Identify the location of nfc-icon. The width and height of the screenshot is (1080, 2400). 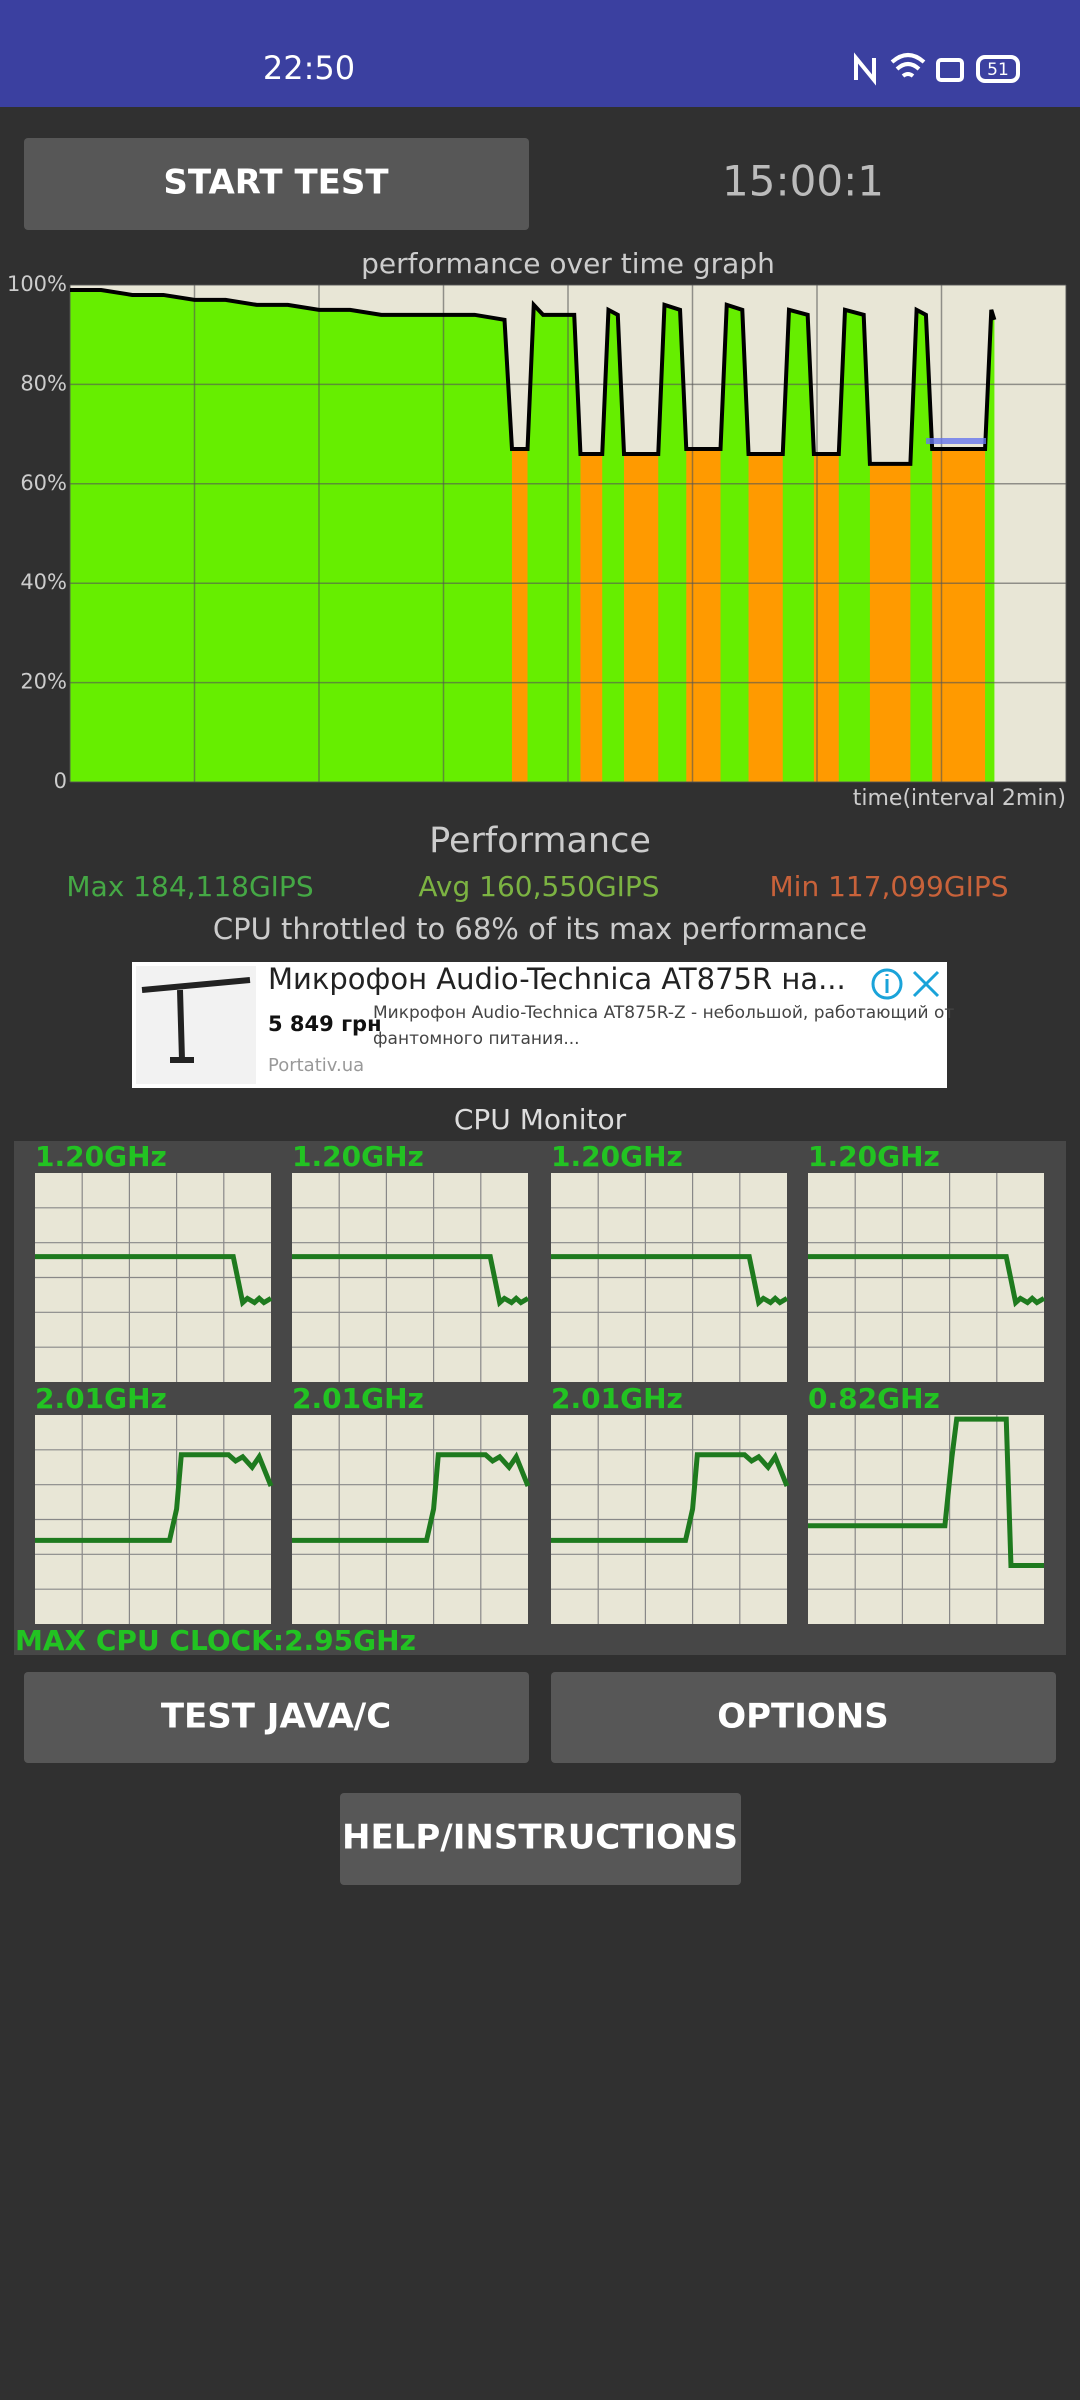
(865, 69).